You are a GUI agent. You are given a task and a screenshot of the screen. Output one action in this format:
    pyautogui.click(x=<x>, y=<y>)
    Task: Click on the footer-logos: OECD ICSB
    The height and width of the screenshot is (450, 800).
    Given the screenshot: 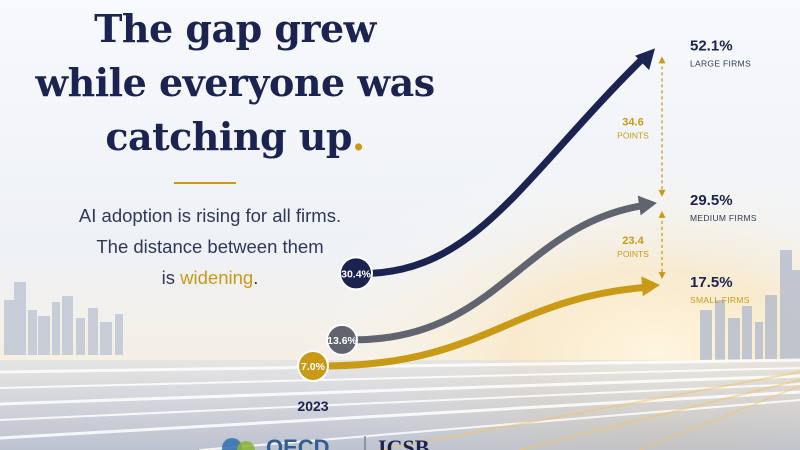 What is the action you would take?
    pyautogui.click(x=326, y=442)
    